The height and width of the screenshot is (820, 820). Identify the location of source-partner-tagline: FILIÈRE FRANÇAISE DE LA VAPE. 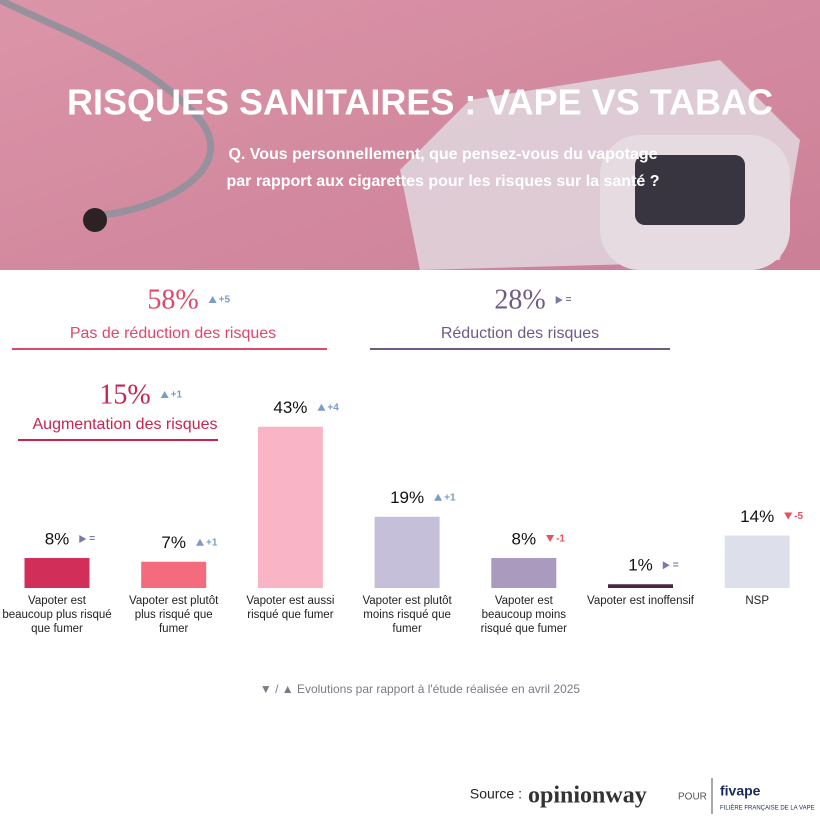
(767, 808).